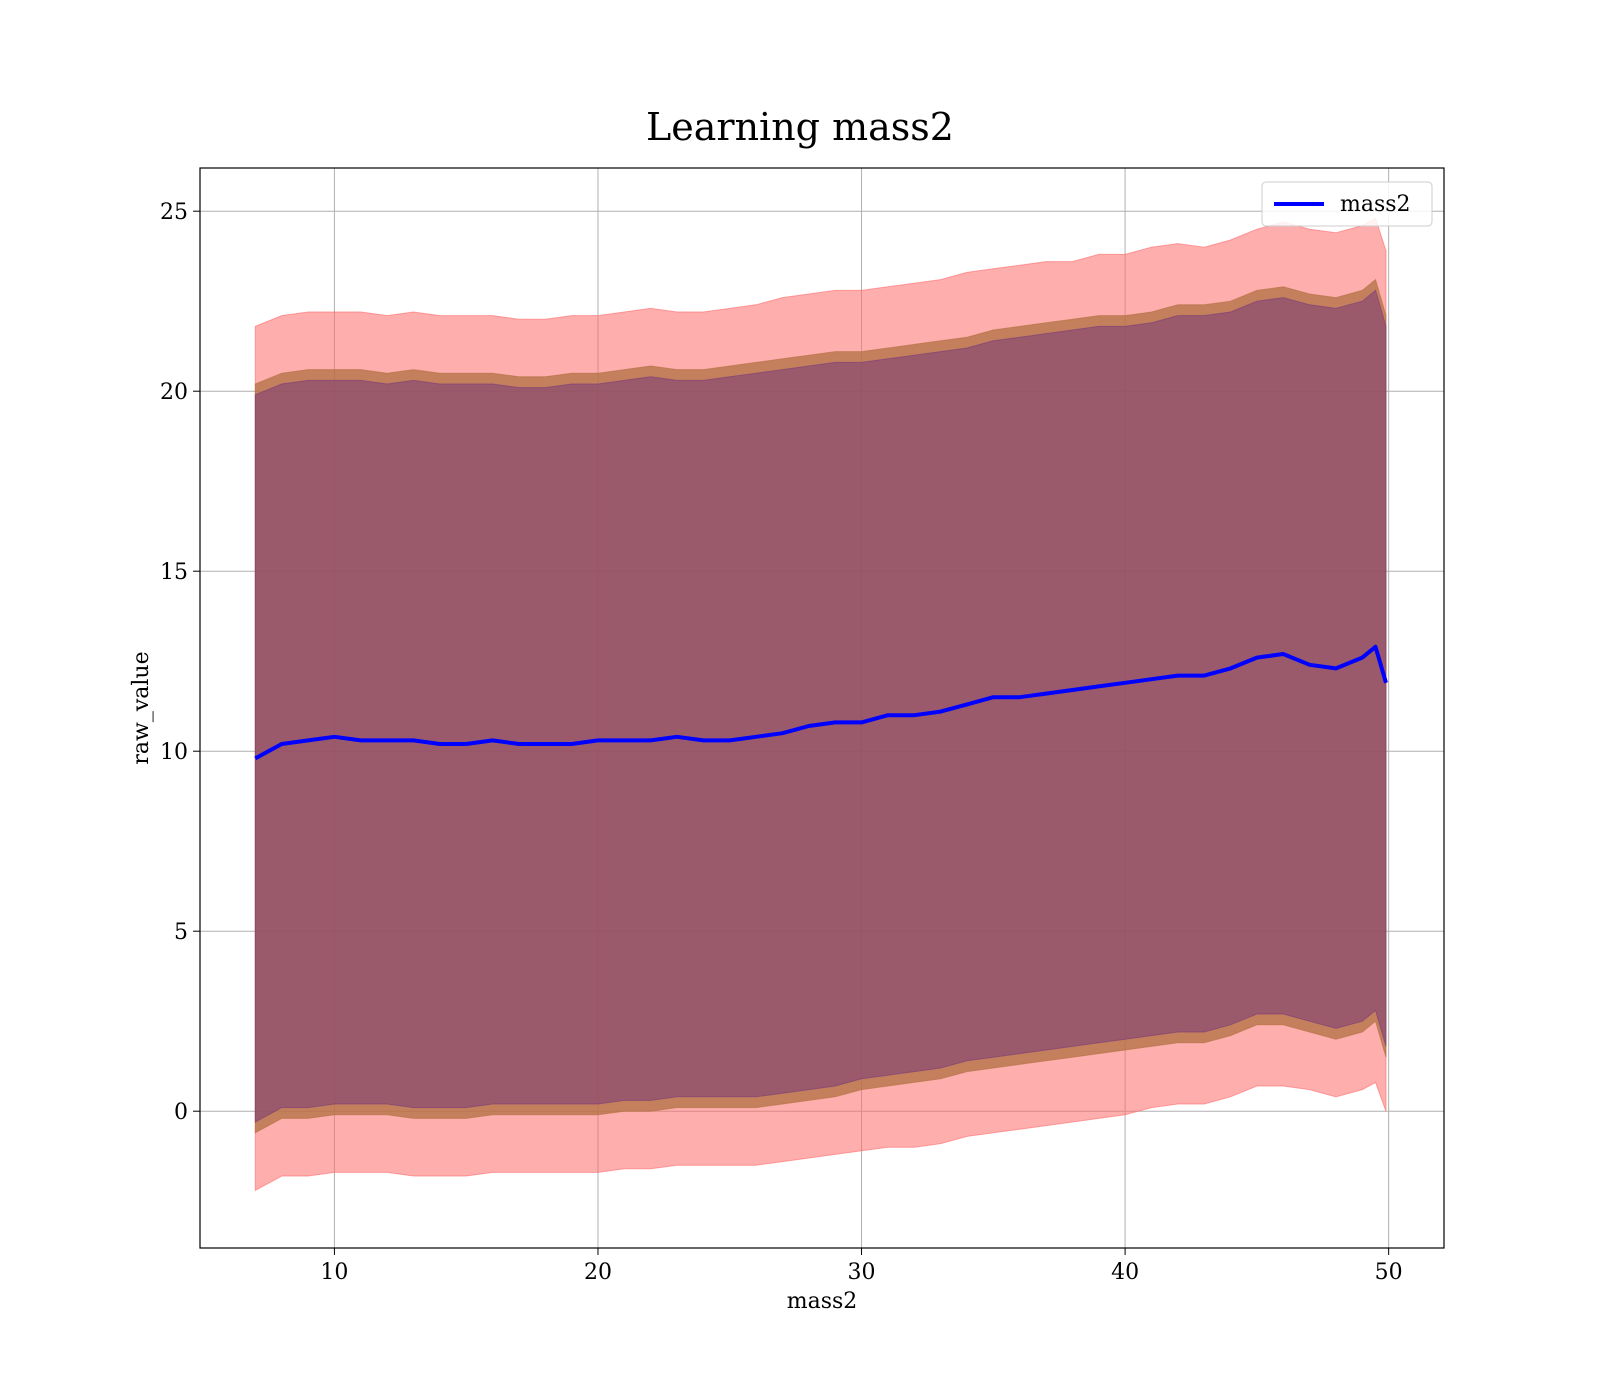 This screenshot has height=1400, width=1600. I want to click on legend: mass2, so click(1347, 204).